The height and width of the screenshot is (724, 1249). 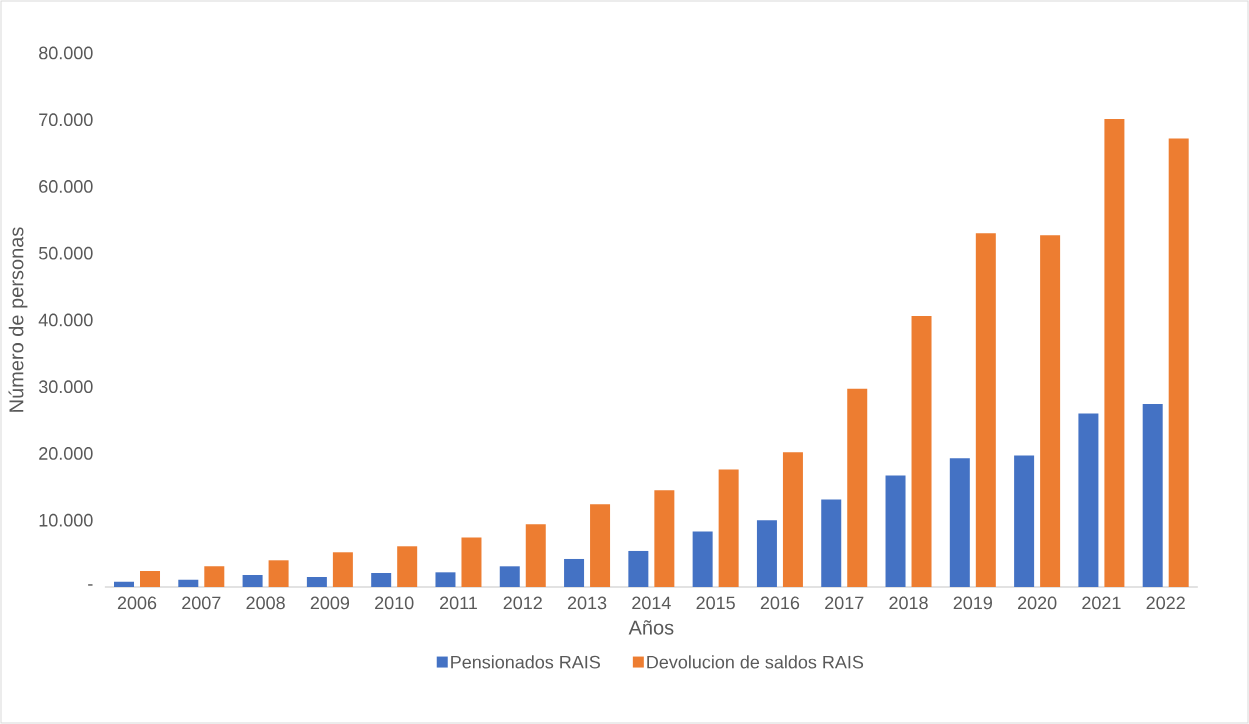 I want to click on x-tick-label: 2006, so click(x=137, y=603).